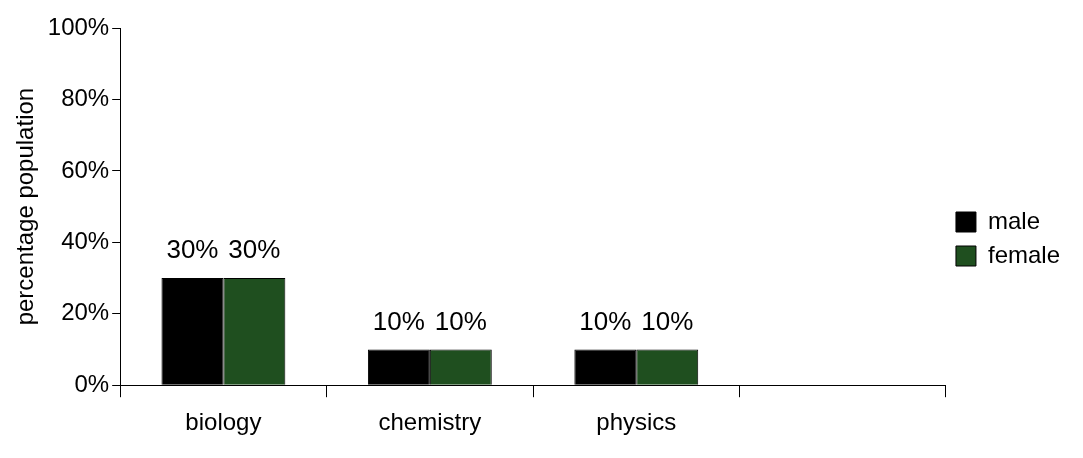 Image resolution: width=1083 pixels, height=458 pixels. Describe the element at coordinates (85, 312) in the screenshot. I see `y-tick-label: 20%` at that location.